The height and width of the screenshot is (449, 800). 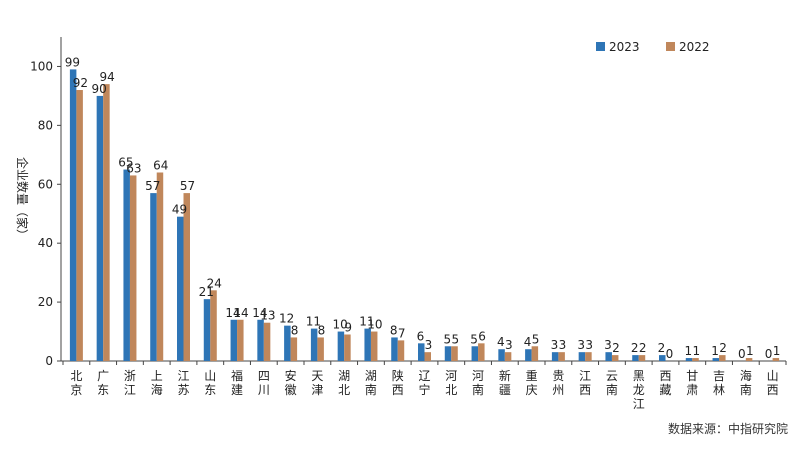 I want to click on data-label-2022: 92, so click(x=80, y=83).